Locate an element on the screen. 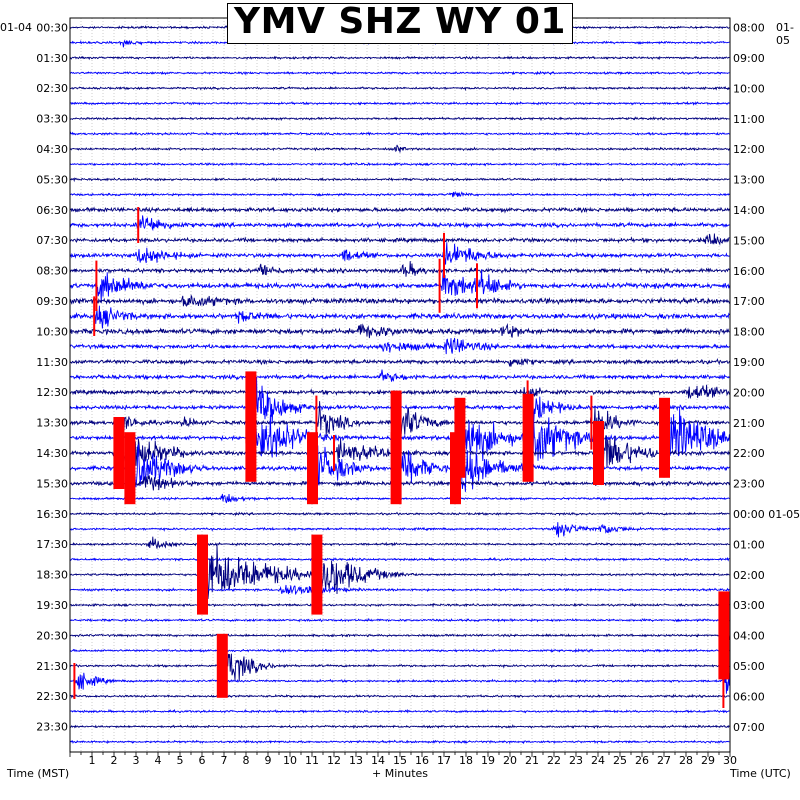 This screenshot has height=800, width=800. x-tick-label: 29 is located at coordinates (708, 760).